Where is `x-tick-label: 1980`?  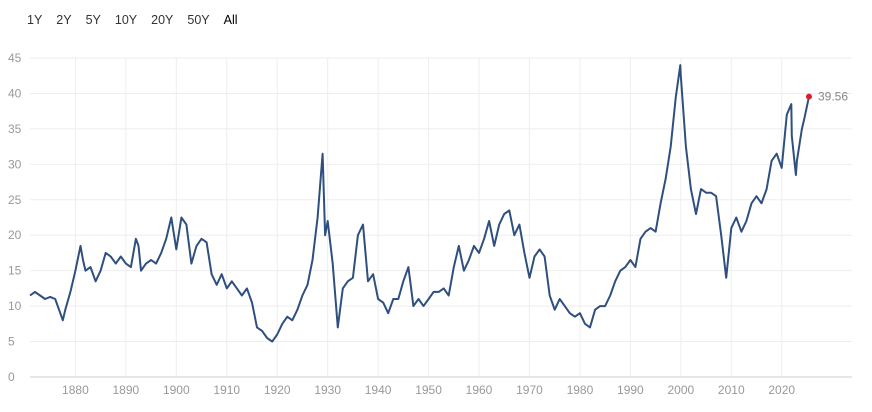
x-tick-label: 1980 is located at coordinates (580, 390).